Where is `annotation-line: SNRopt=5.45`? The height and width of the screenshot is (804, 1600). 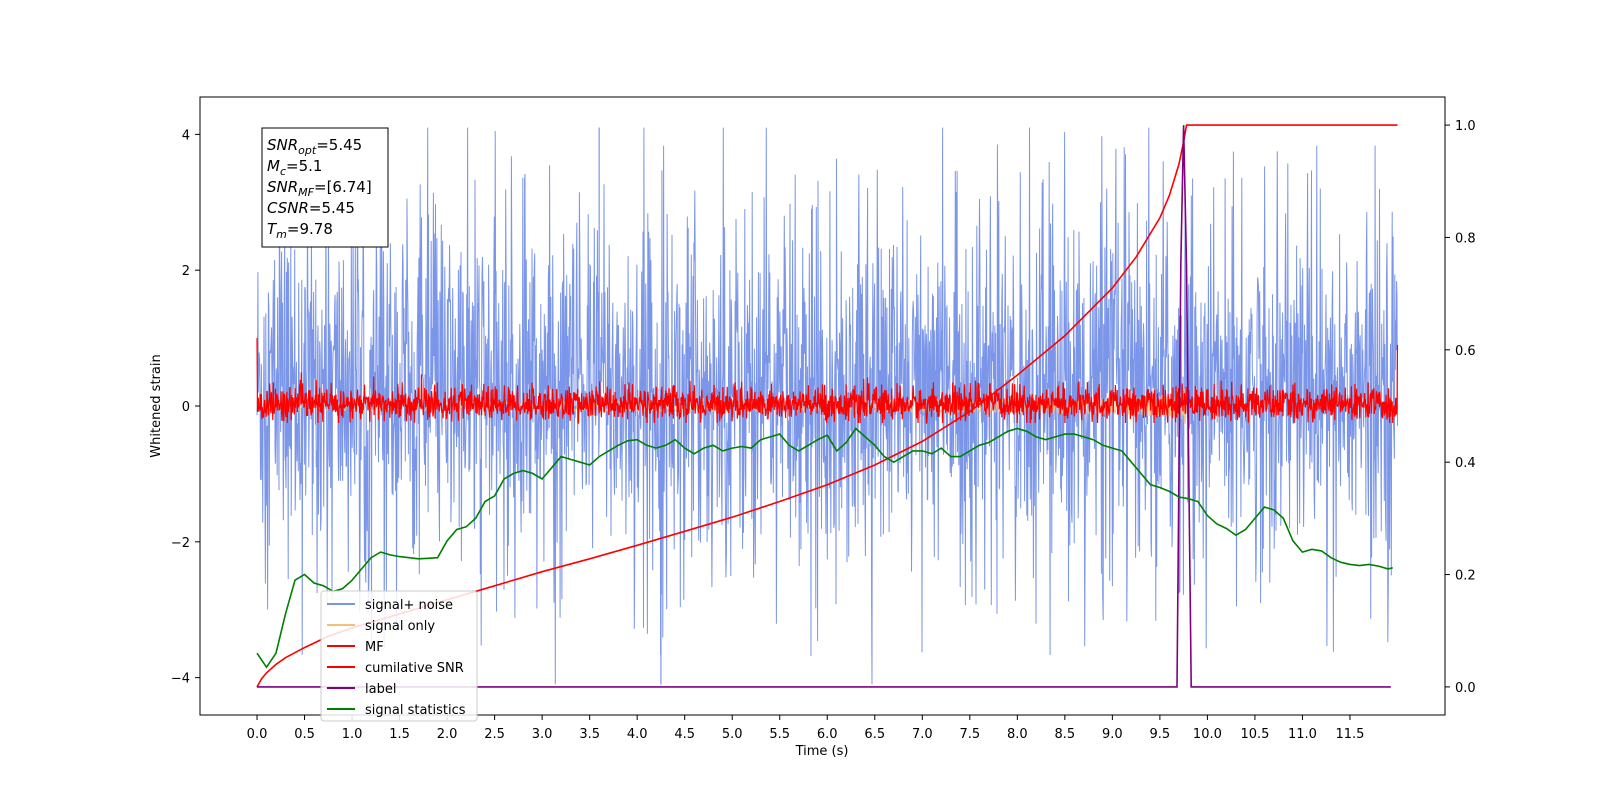
annotation-line: SNRopt=5.45 is located at coordinates (314, 146).